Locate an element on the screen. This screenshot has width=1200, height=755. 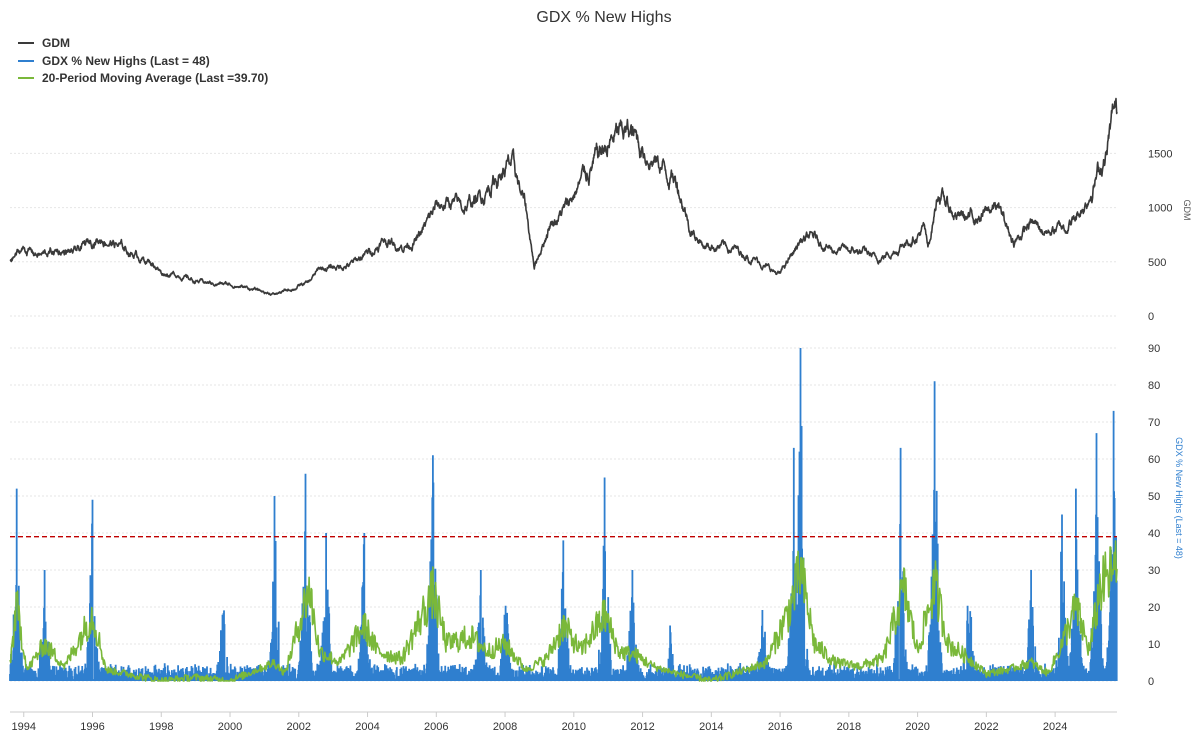
x-tick-label: 1996 is located at coordinates (92, 727).